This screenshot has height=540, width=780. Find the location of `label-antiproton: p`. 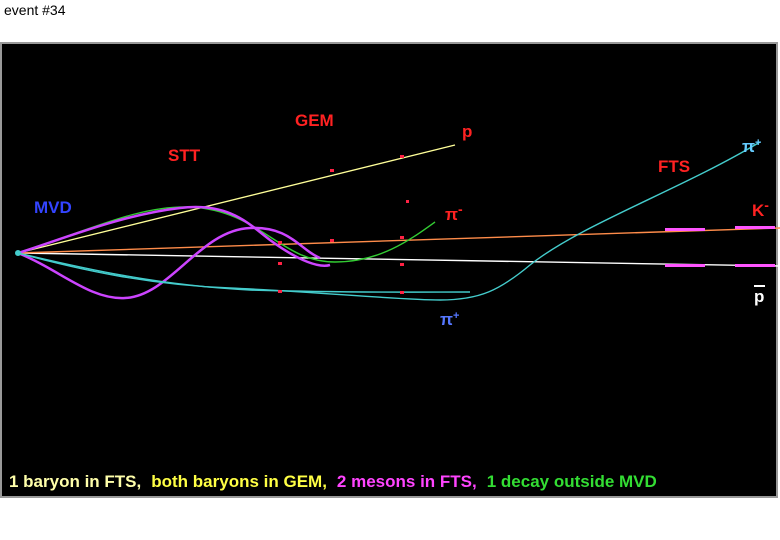

label-antiproton: p is located at coordinates (759, 296).